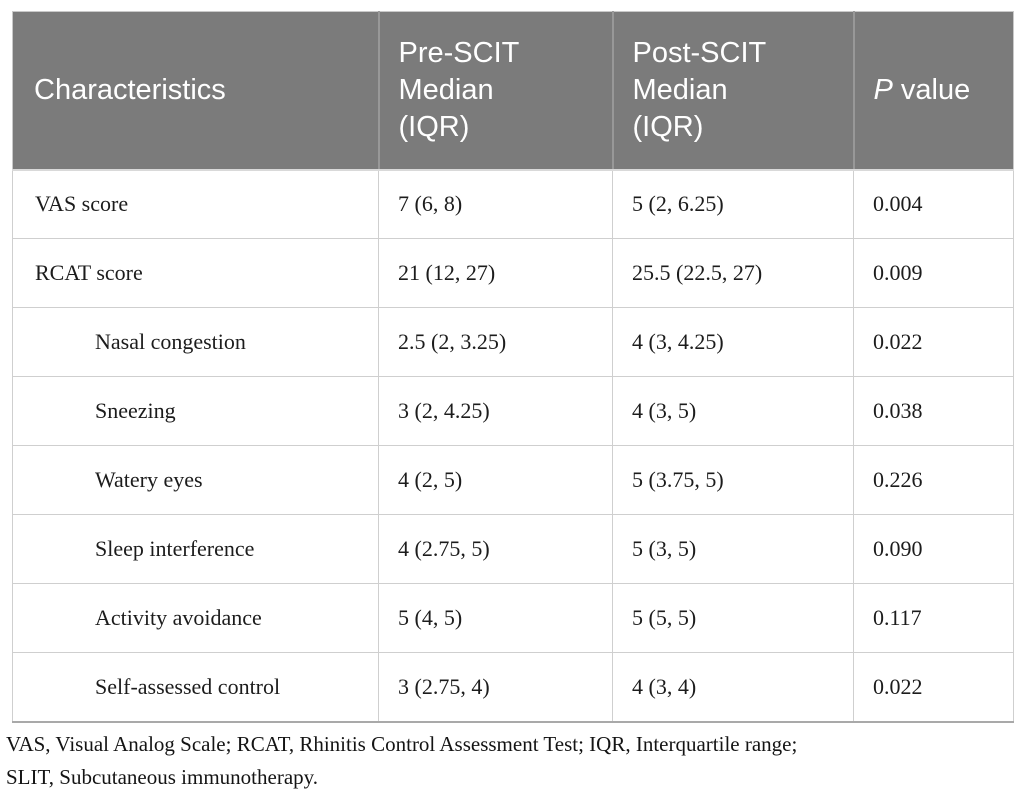  What do you see at coordinates (130, 89) in the screenshot?
I see `header-characteristics-label: Characteristics` at bounding box center [130, 89].